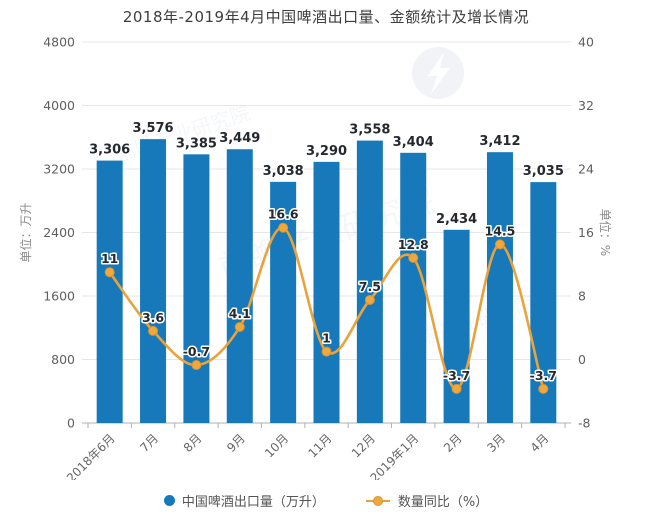 The height and width of the screenshot is (519, 652). What do you see at coordinates (326, 500) in the screenshot?
I see `legend: 中国啤酒出口量（万升） 数量同比（%）` at bounding box center [326, 500].